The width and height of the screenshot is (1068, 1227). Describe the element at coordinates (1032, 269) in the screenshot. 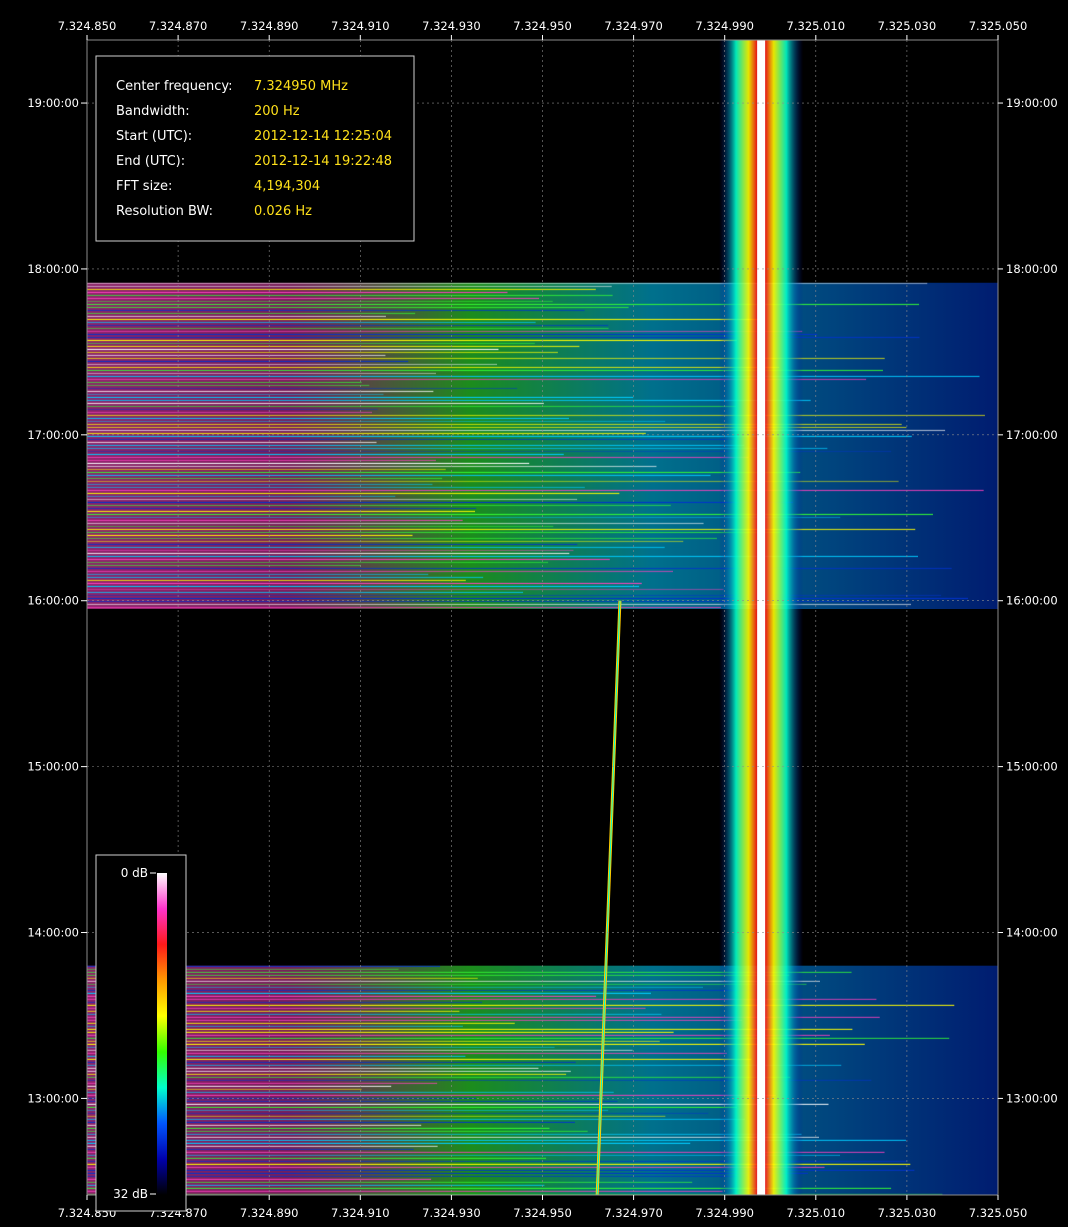

I see `y-tick-label-right: 18:00:00` at that location.